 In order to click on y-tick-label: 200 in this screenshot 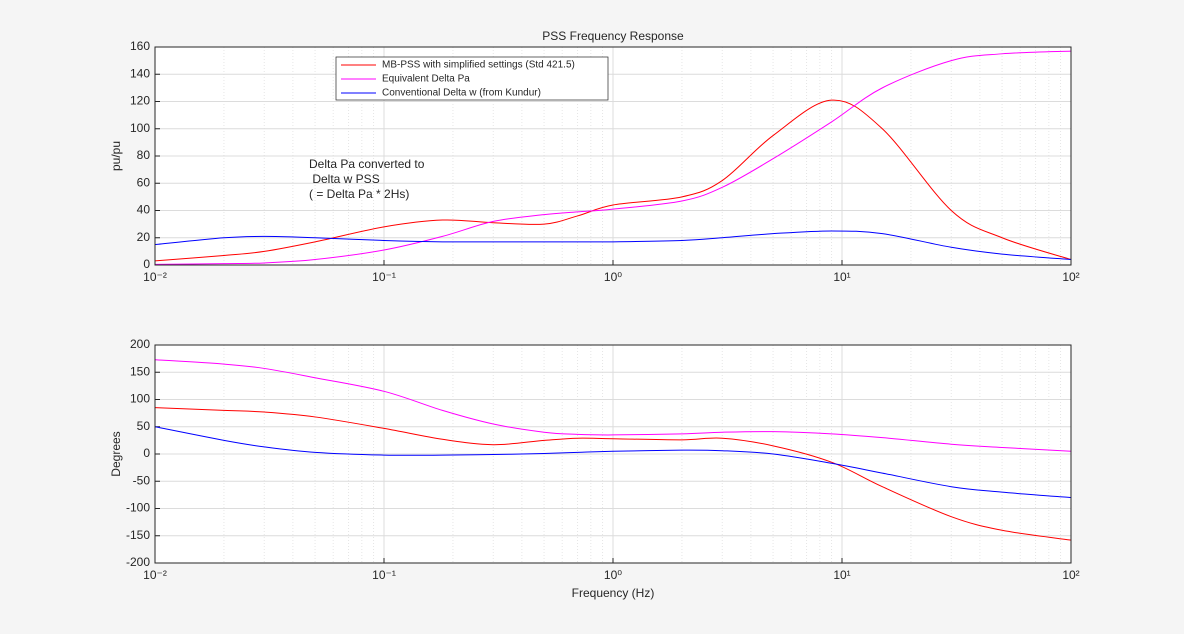, I will do `click(140, 344)`.